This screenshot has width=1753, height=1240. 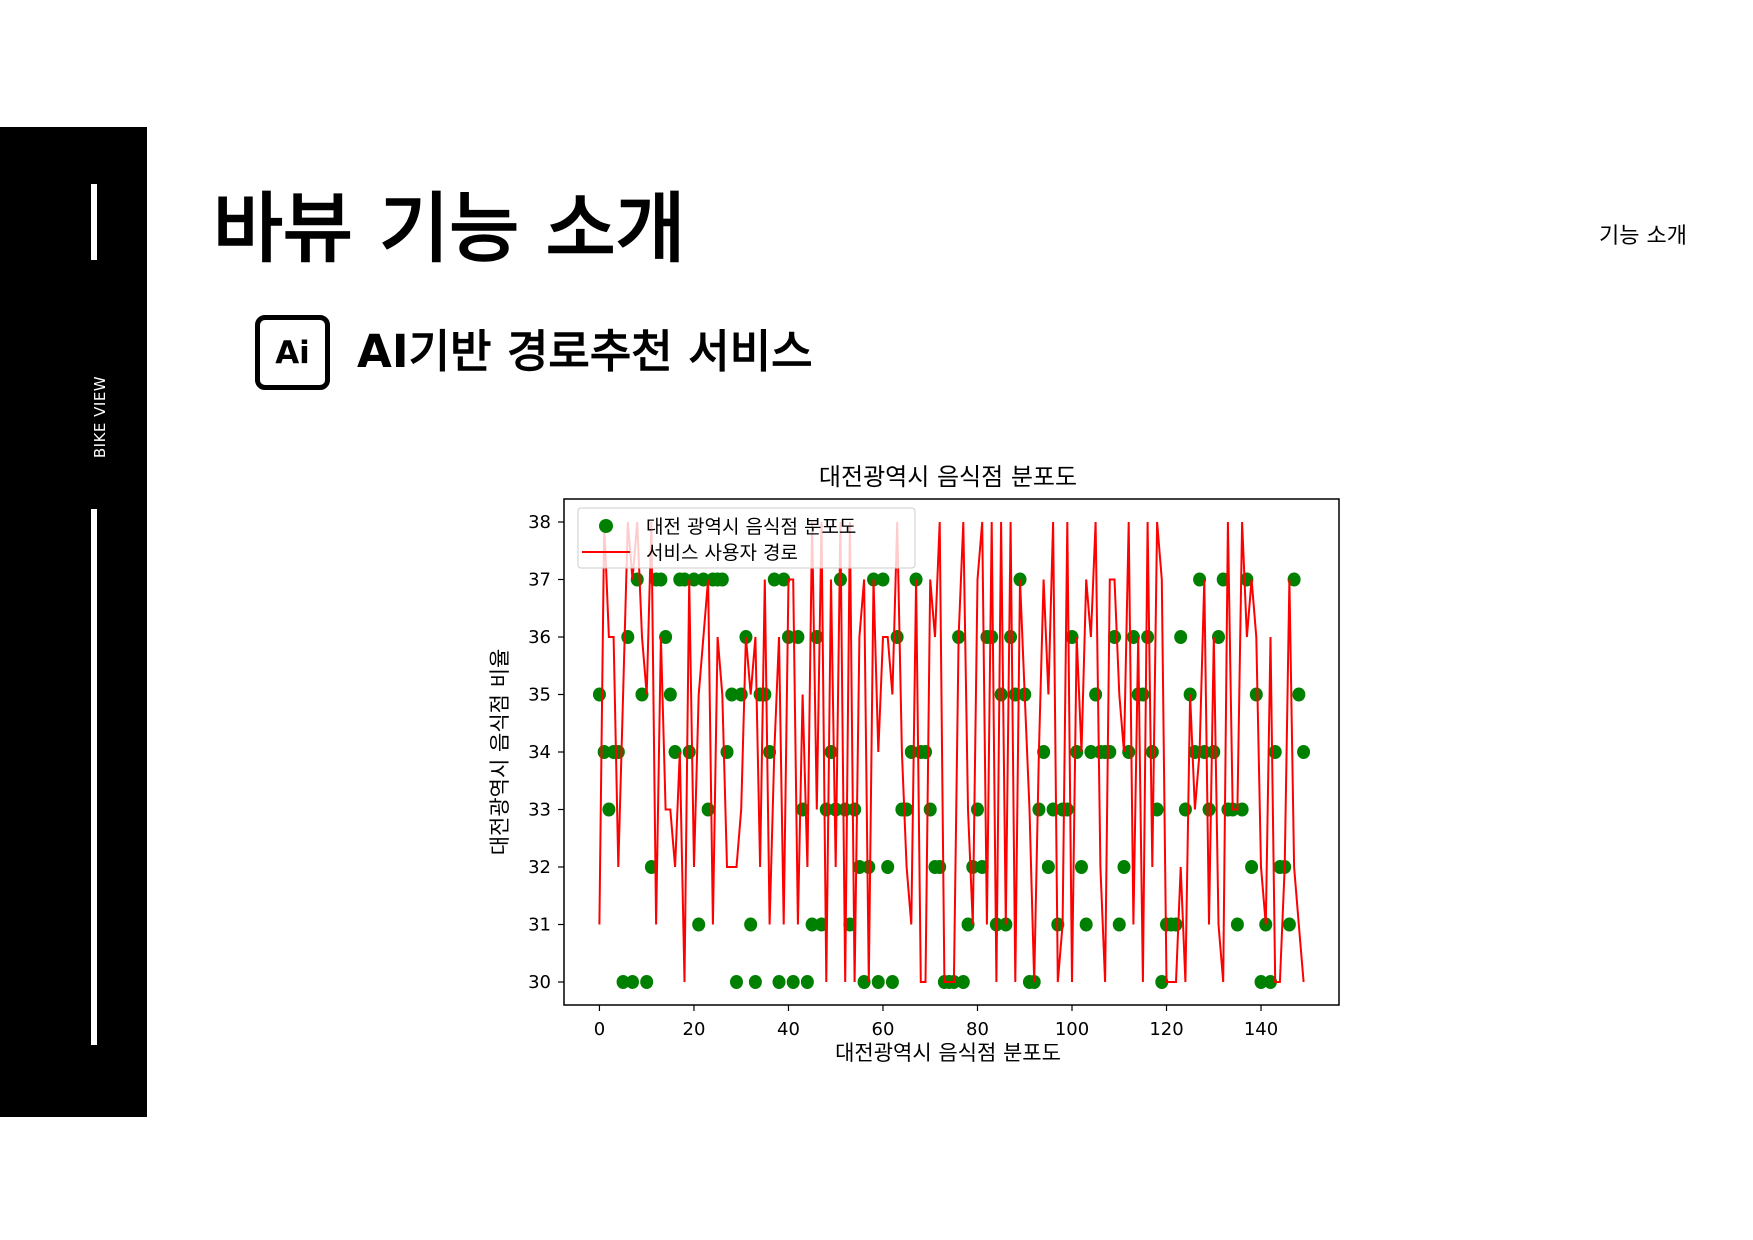 What do you see at coordinates (539, 925) in the screenshot?
I see `y-tick-label: 31` at bounding box center [539, 925].